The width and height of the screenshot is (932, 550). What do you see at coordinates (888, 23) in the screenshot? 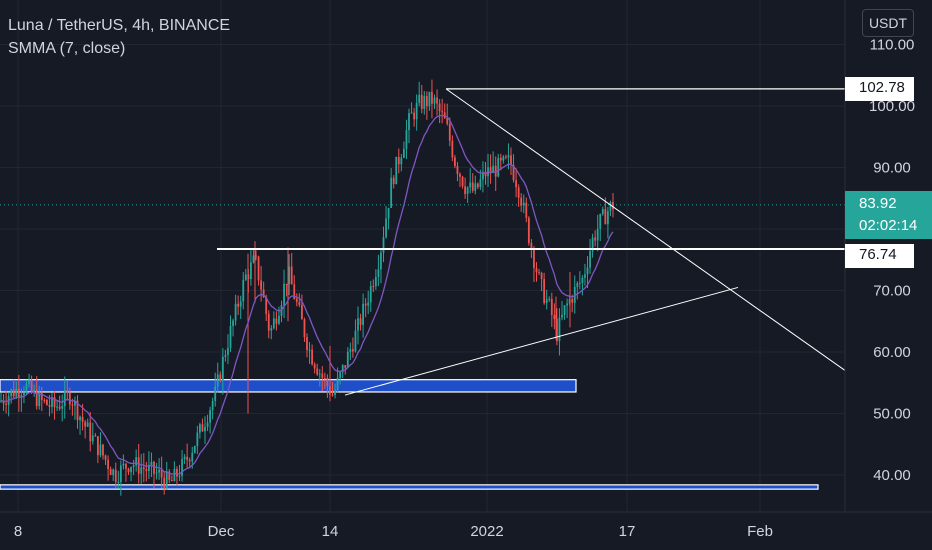
I see `currency-button: USDT` at bounding box center [888, 23].